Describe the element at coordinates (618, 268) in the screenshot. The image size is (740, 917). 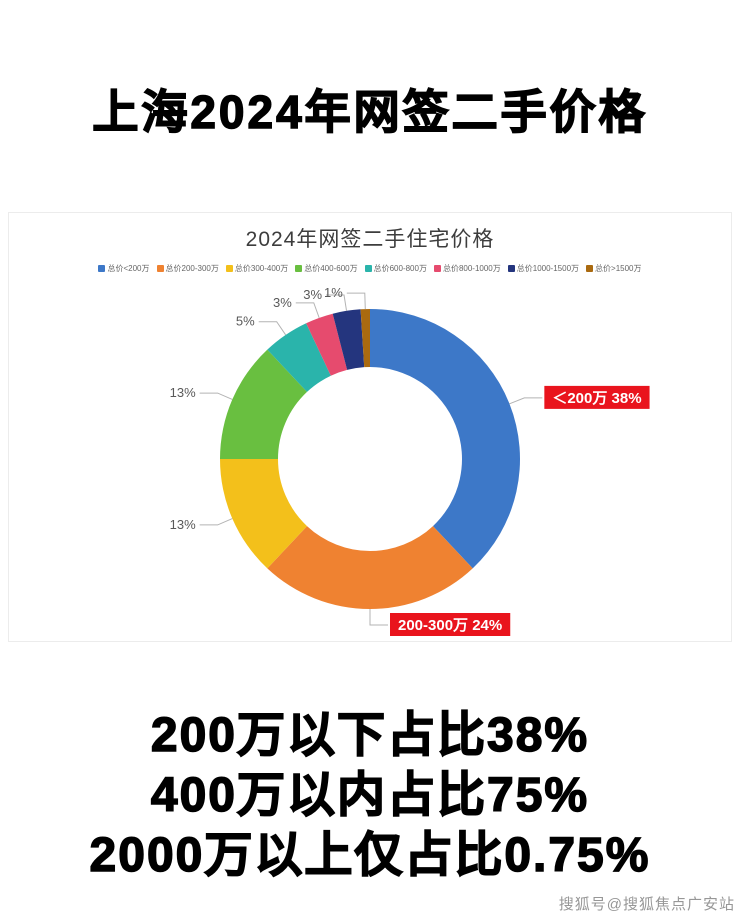
I see `legend-label: 总价>1500万` at that location.